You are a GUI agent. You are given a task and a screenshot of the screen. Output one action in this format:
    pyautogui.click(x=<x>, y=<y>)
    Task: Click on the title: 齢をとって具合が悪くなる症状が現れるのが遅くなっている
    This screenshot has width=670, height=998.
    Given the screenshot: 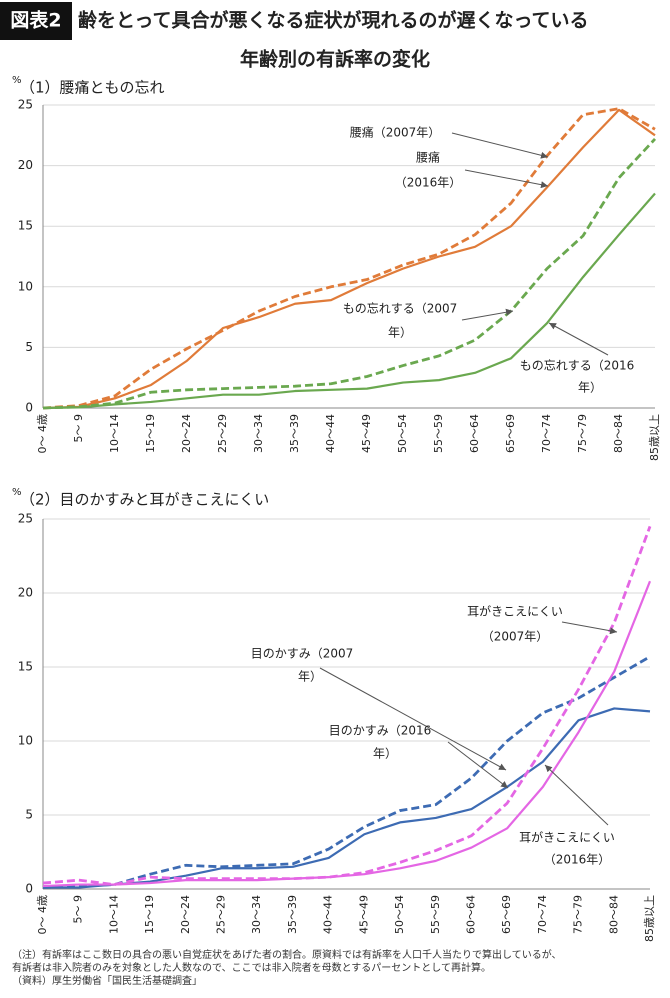 What is the action you would take?
    pyautogui.click(x=333, y=20)
    